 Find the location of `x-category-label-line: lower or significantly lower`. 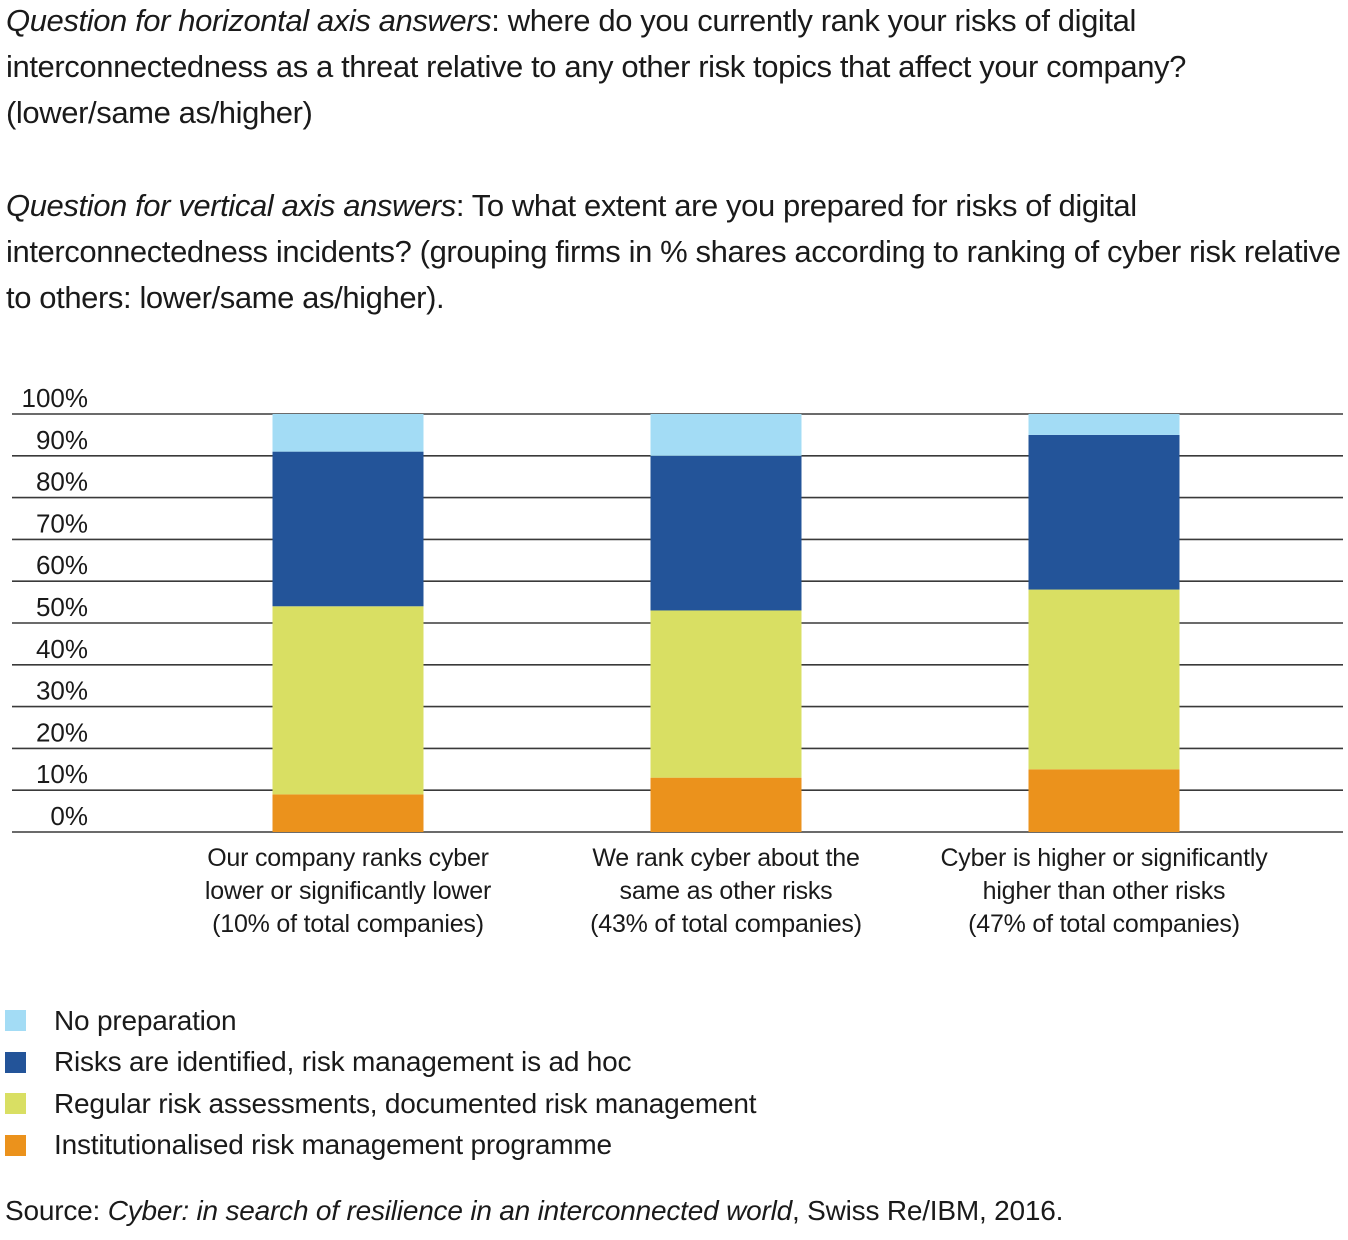

x-category-label-line: lower or significantly lower is located at coordinates (348, 891).